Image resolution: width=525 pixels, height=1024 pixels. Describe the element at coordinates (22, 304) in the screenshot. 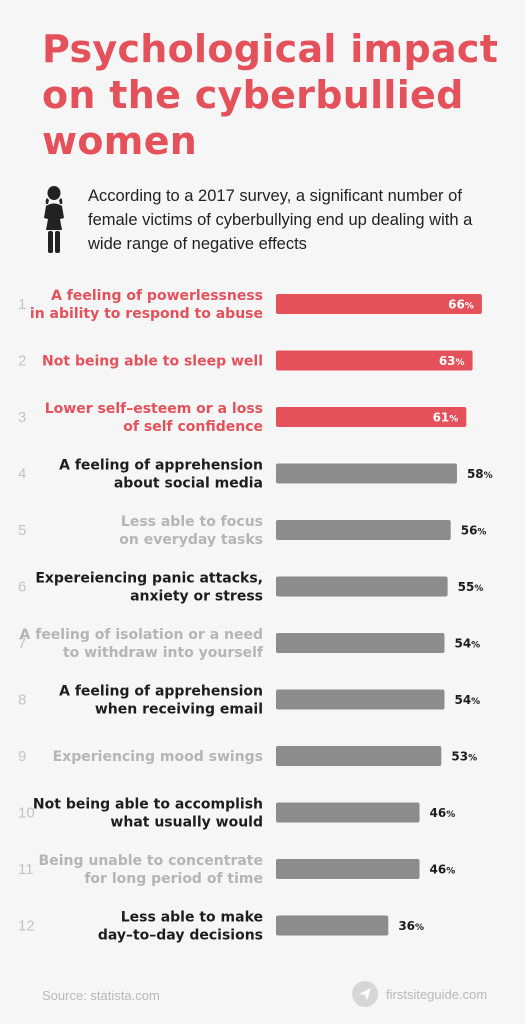

I see `rank-number: 1` at that location.